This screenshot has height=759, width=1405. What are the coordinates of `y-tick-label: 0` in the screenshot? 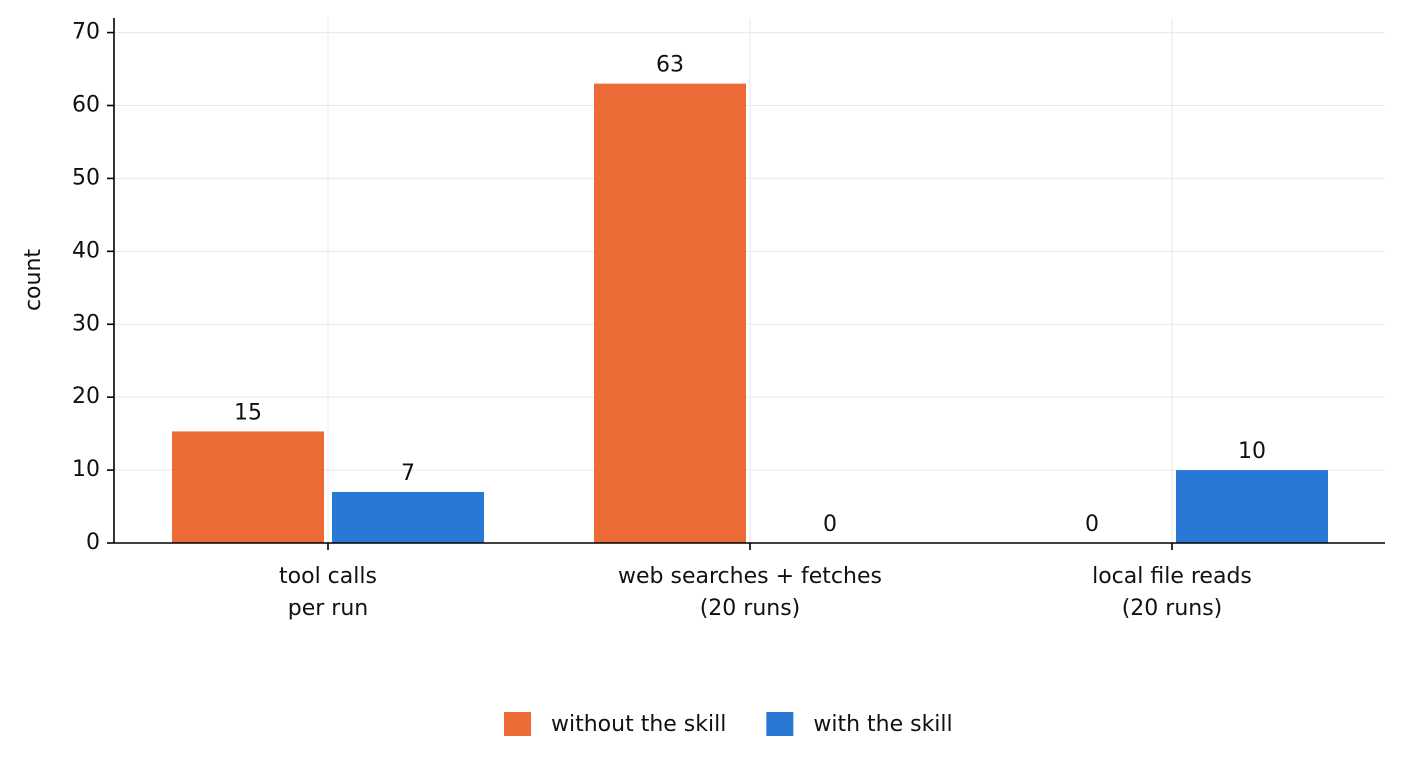 It's located at (93, 542).